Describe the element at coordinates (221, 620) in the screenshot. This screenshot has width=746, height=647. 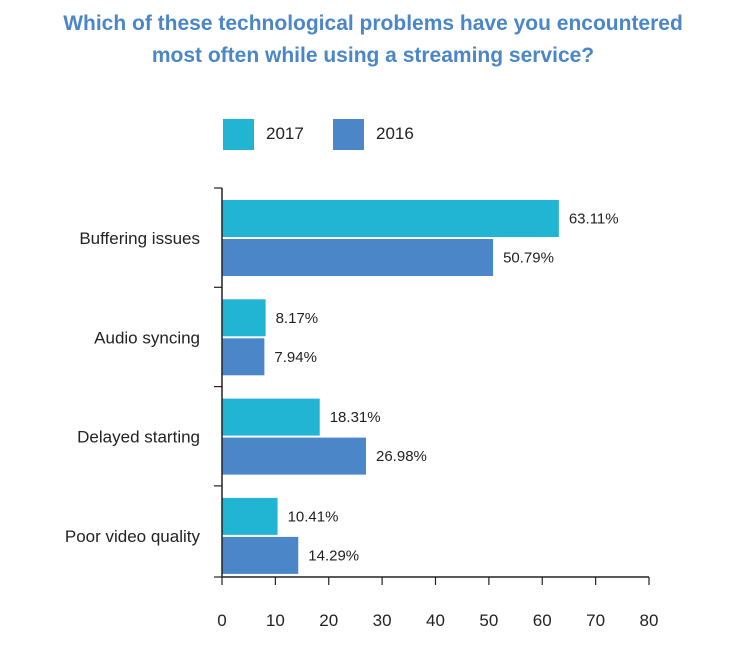
I see `x-tick-label-0: 0` at that location.